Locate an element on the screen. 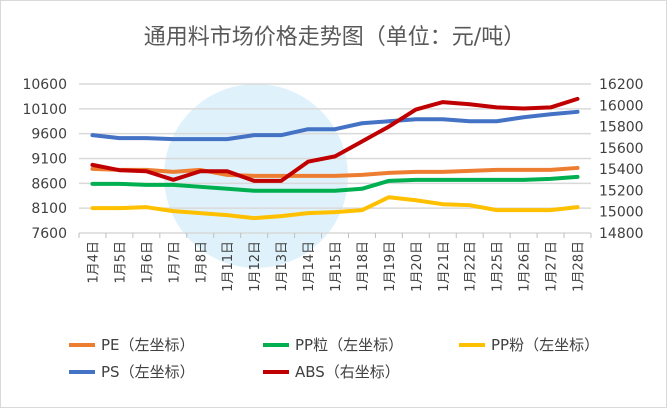  right-tick-label: 16000 is located at coordinates (621, 106).